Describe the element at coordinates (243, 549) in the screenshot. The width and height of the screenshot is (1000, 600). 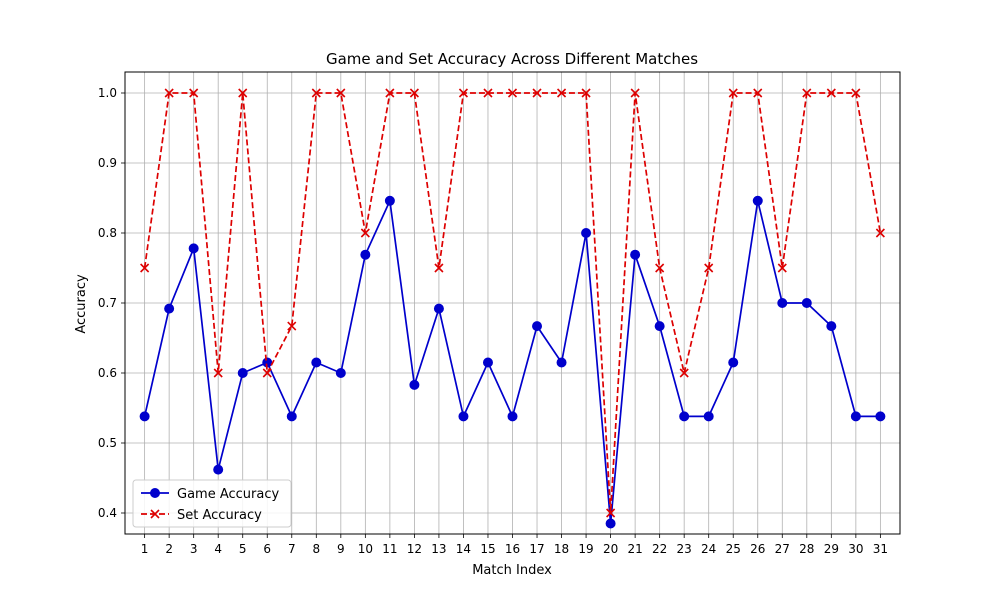
I see `x-tick-label: 5` at that location.